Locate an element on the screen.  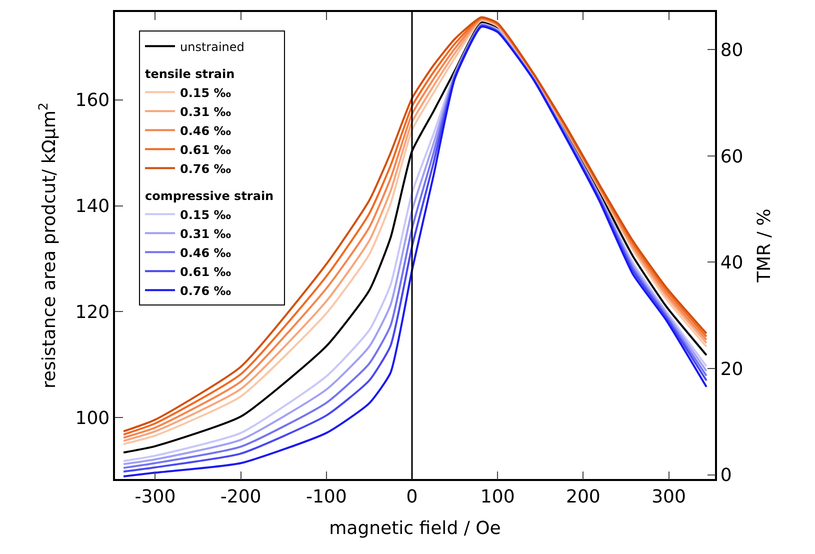
annotation: tensile strain is located at coordinates (190, 73).